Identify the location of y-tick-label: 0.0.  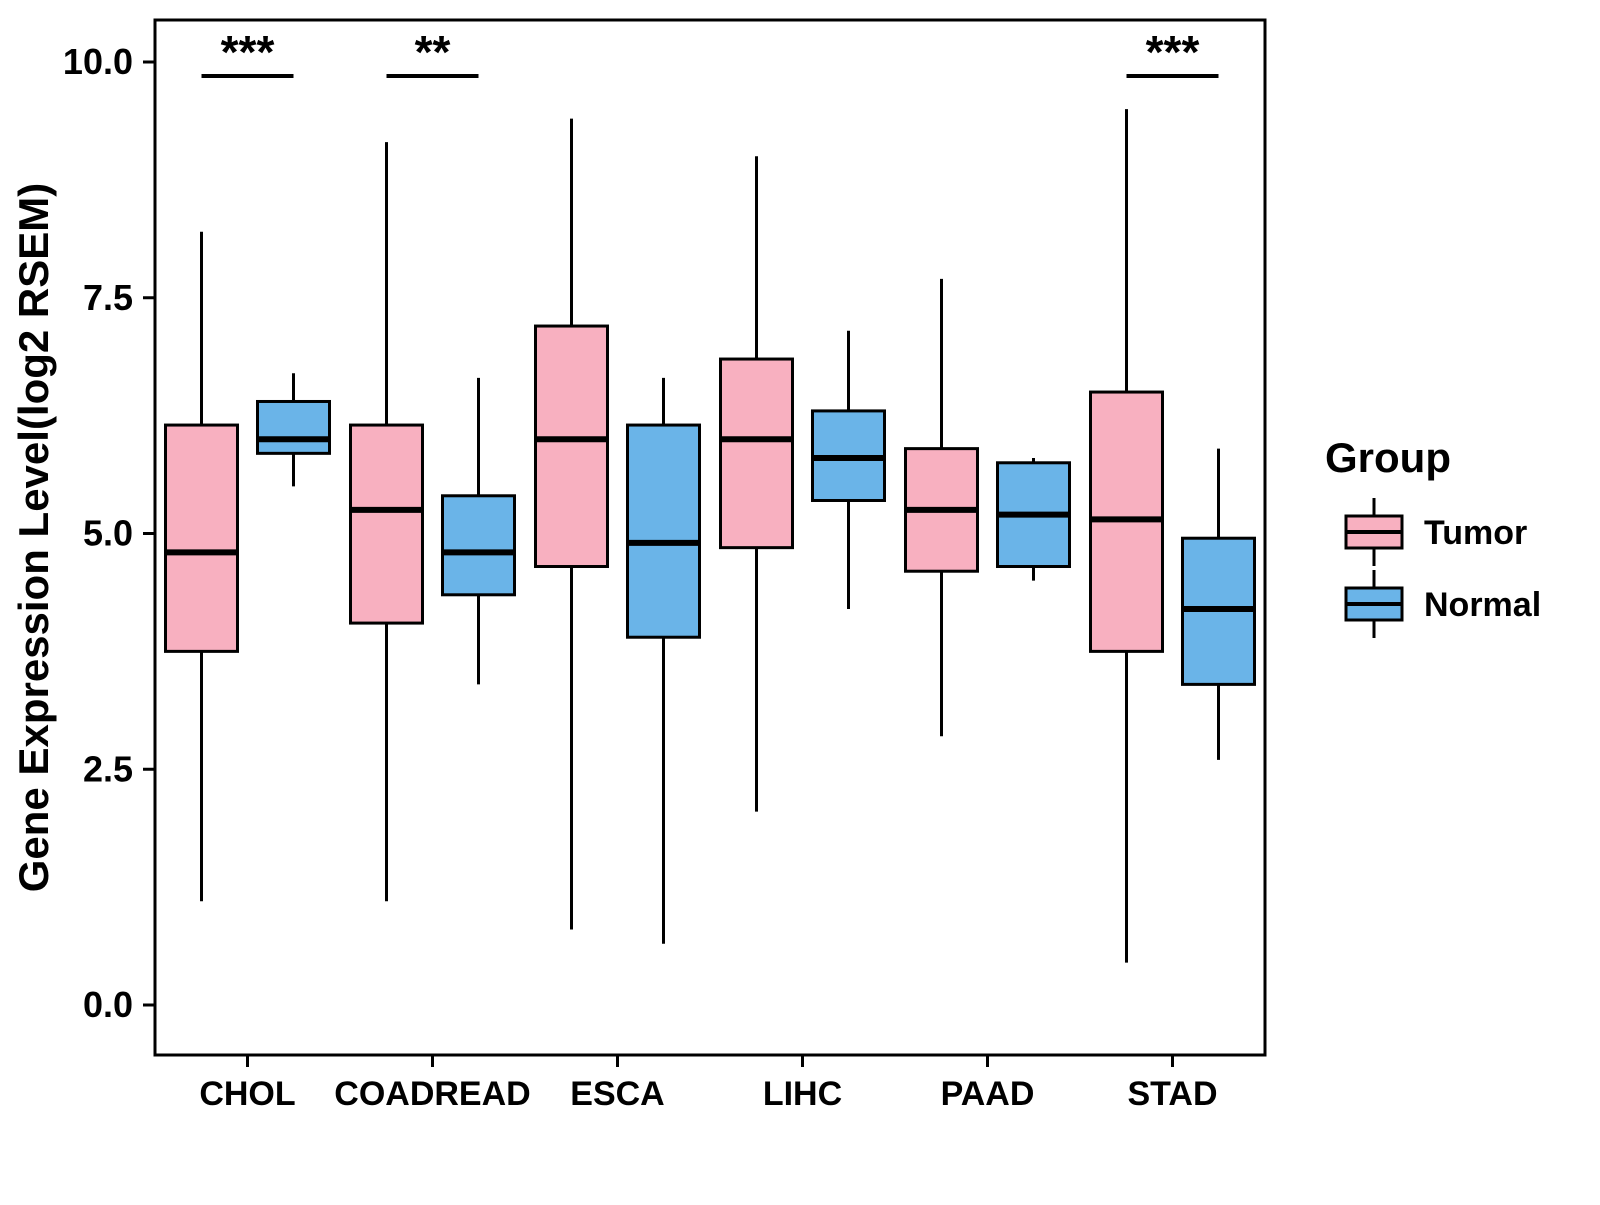
(108, 1004).